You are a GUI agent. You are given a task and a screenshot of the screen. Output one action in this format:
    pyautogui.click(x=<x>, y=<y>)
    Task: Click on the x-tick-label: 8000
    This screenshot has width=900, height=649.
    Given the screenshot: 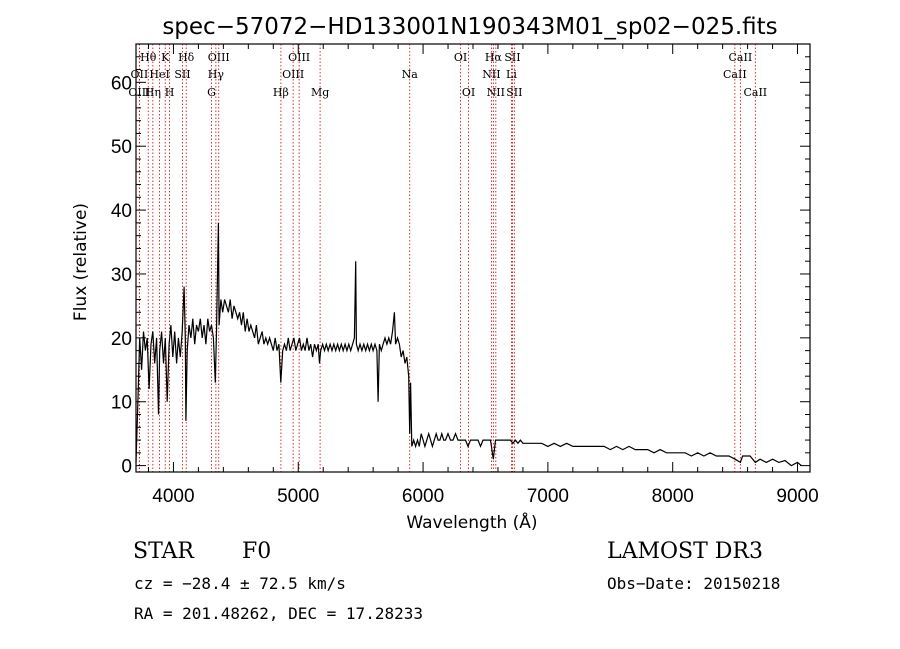 What is the action you would take?
    pyautogui.click(x=673, y=496)
    